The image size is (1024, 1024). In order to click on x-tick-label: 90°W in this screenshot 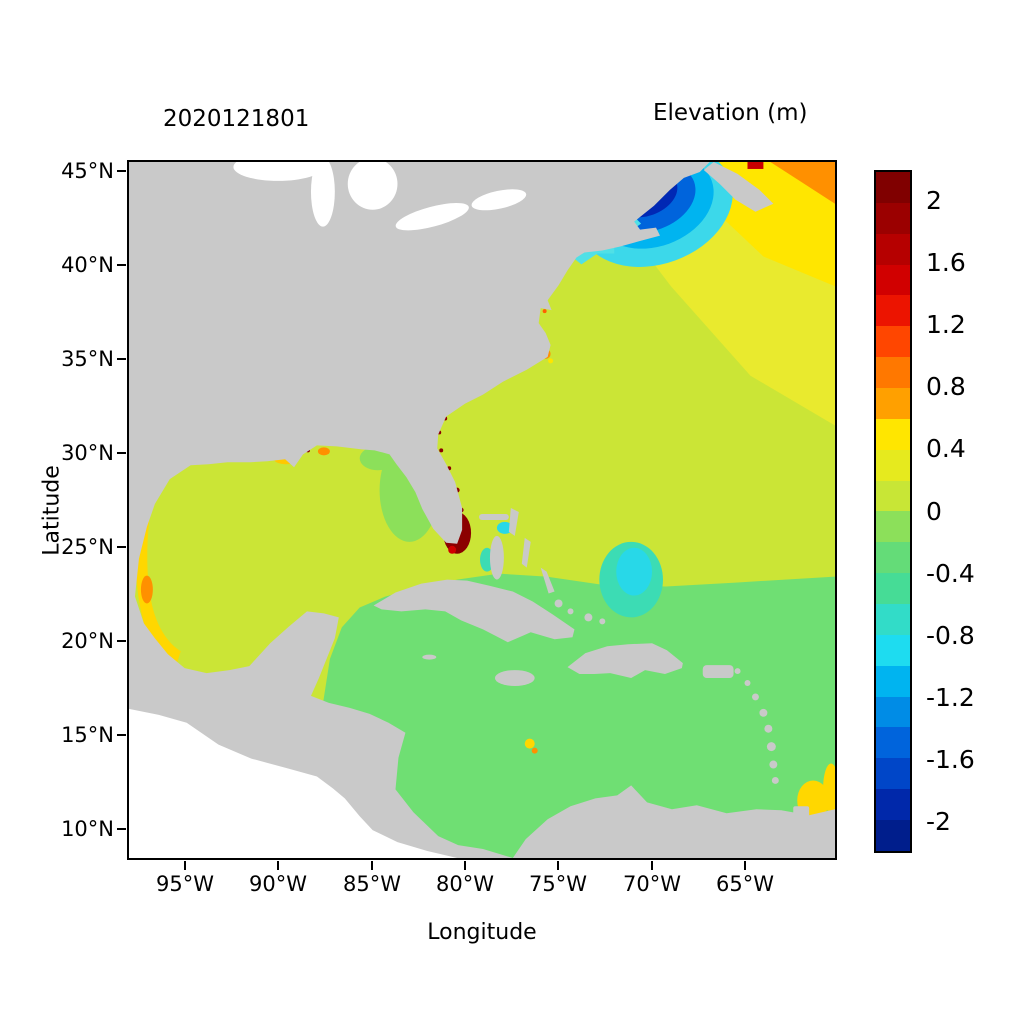, I will do `click(278, 884)`.